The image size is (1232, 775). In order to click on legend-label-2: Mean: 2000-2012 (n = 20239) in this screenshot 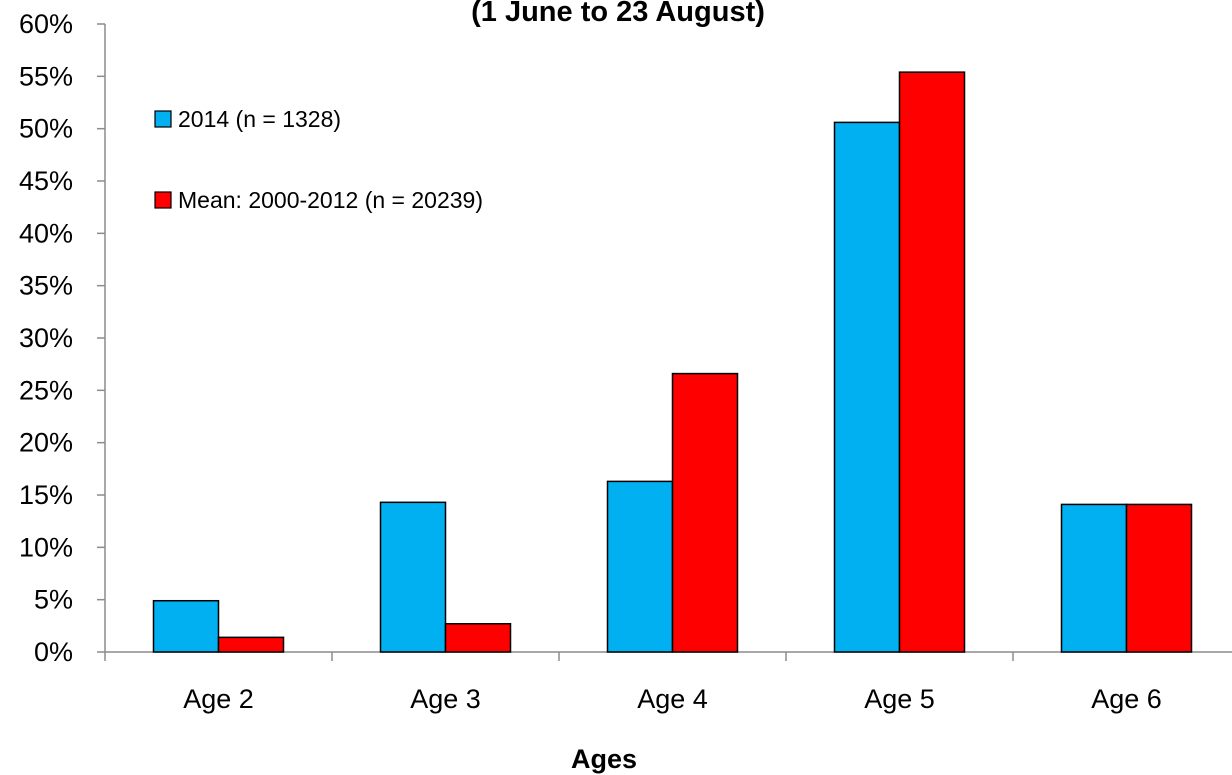, I will do `click(330, 200)`.